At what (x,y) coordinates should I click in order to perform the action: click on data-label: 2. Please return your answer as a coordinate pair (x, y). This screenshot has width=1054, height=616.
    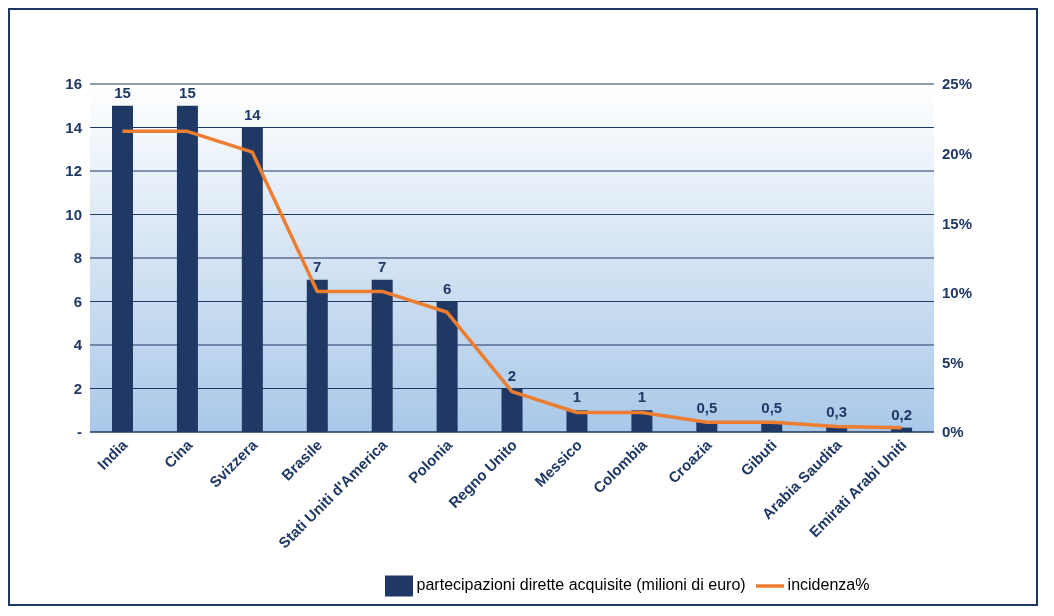
    Looking at the image, I should click on (512, 375).